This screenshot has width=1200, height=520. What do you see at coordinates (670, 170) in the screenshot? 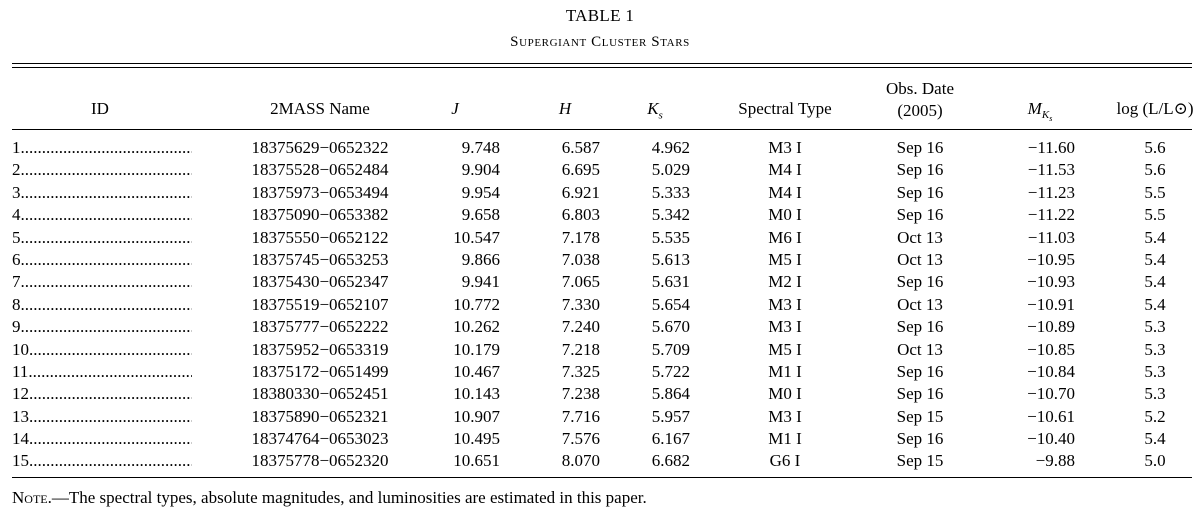
I see `cell-ks: 5.029` at bounding box center [670, 170].